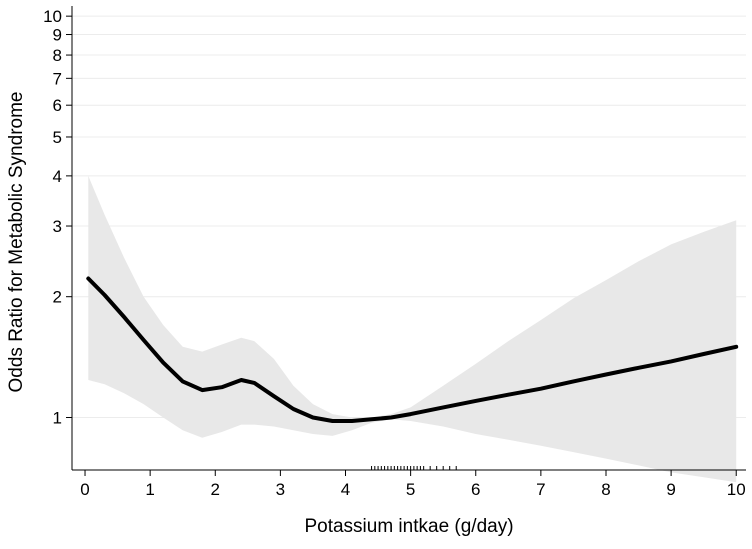  What do you see at coordinates (736, 489) in the screenshot?
I see `x-tick-label-10: 10` at bounding box center [736, 489].